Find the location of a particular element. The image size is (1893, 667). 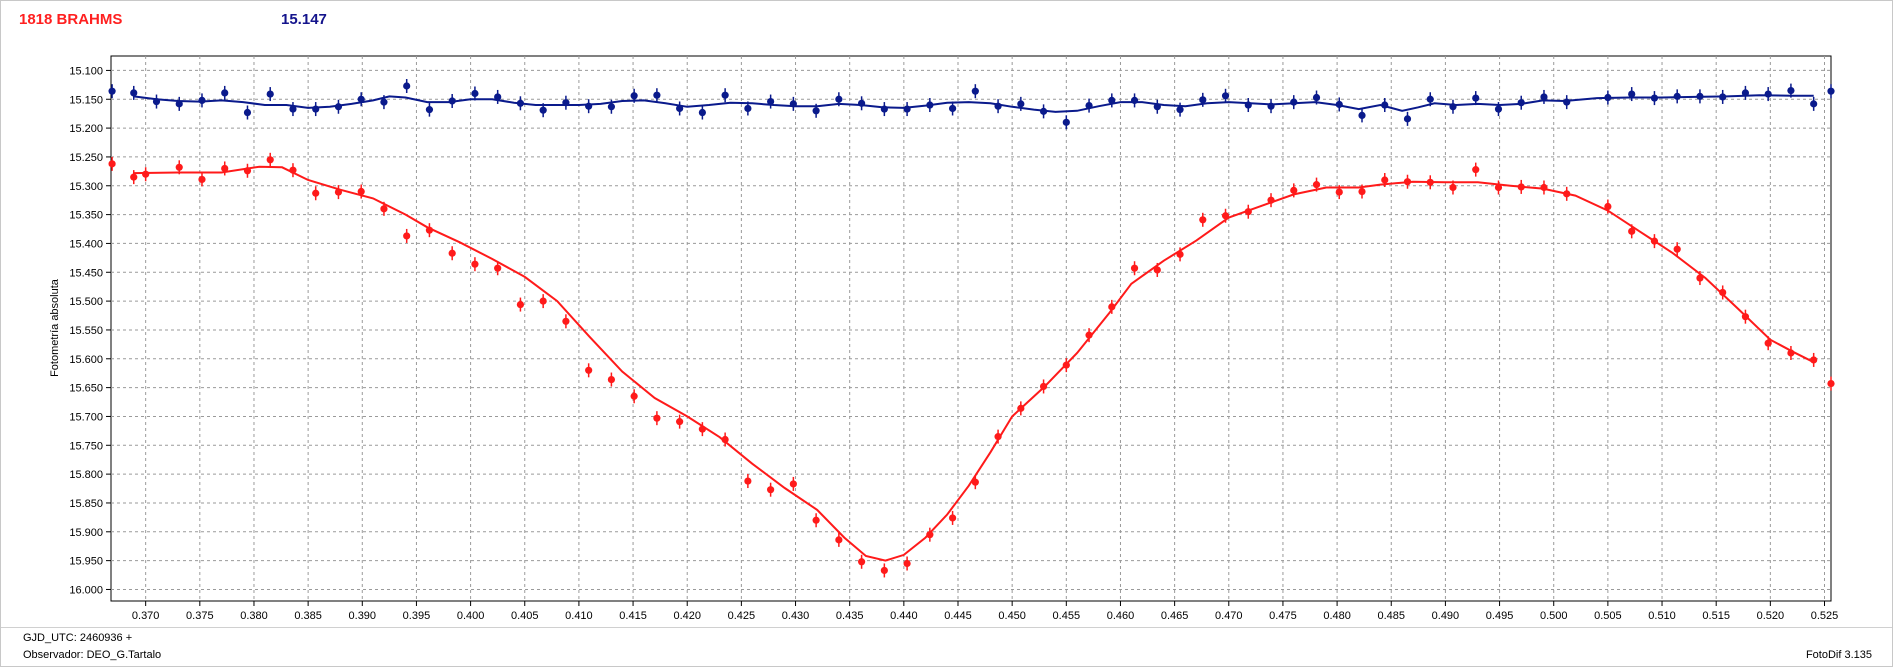

comparison-magnitude-label: 15.147 is located at coordinates (304, 19).